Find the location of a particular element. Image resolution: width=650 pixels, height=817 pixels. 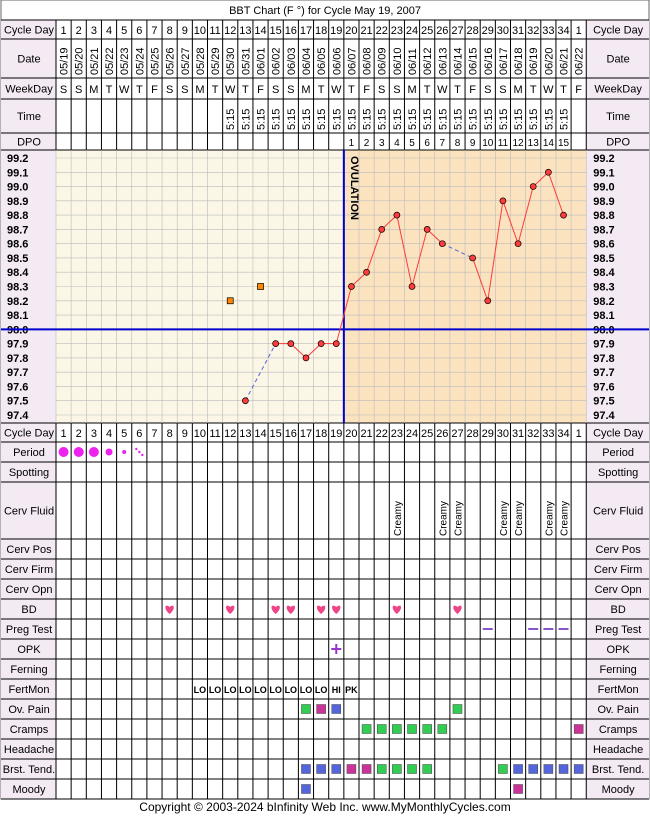

row-label-spotting: Spotting is located at coordinates (29, 473).